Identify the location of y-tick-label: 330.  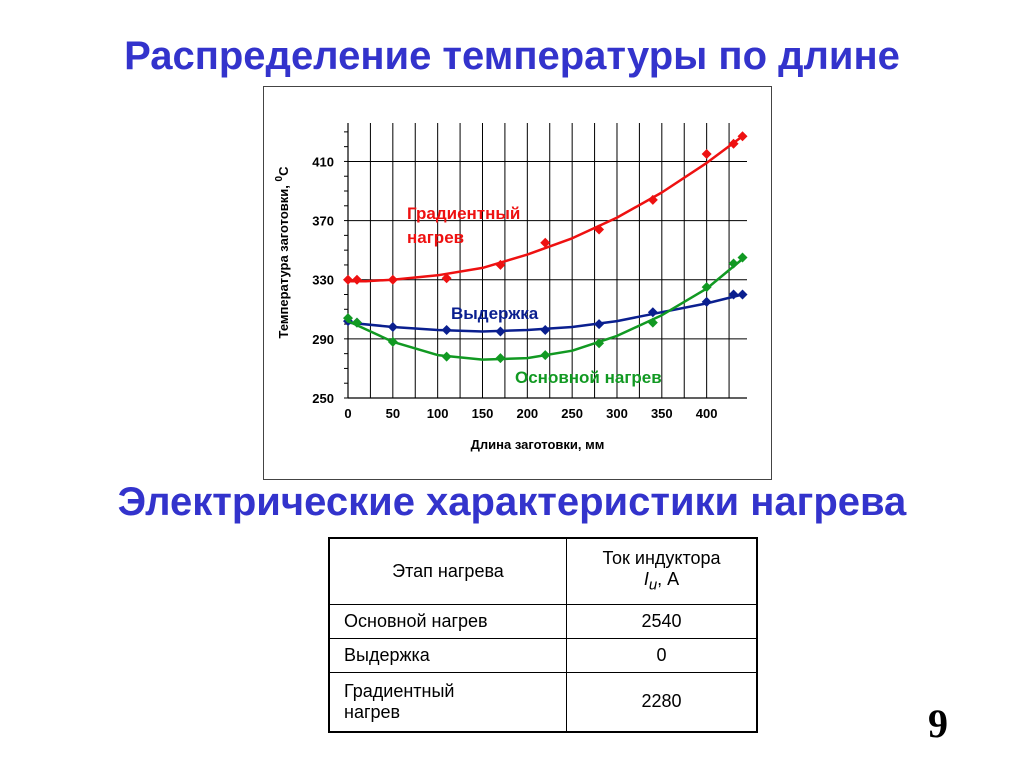
(323, 280).